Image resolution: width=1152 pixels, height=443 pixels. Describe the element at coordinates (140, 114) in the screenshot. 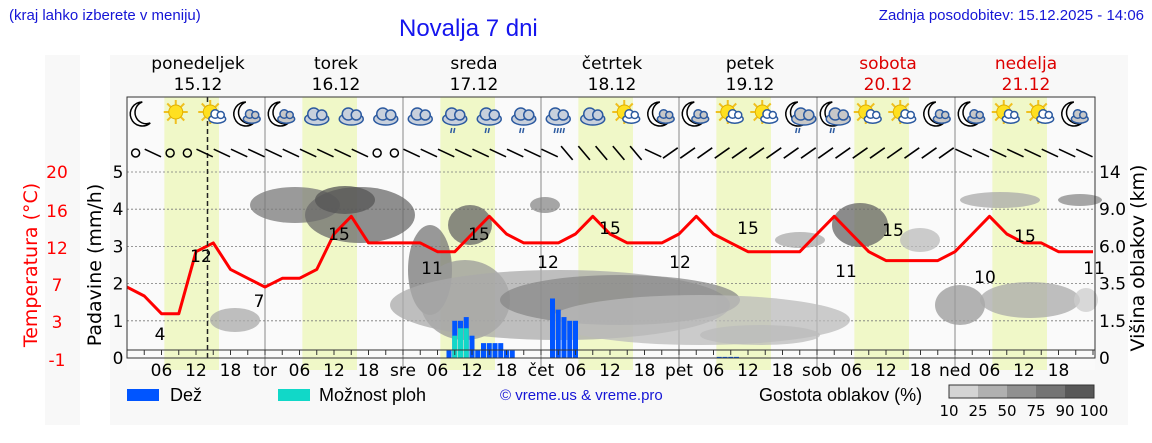

I see `moon-icon` at that location.